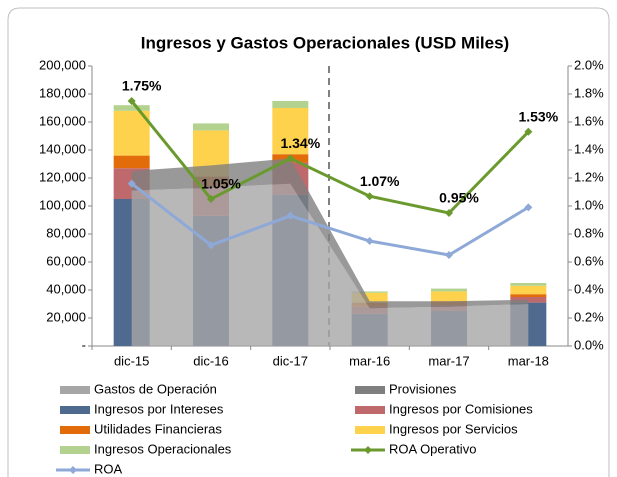 Image resolution: width=617 pixels, height=477 pixels. Describe the element at coordinates (163, 448) in the screenshot. I see `legend-label: Ingresos Operacionales` at that location.